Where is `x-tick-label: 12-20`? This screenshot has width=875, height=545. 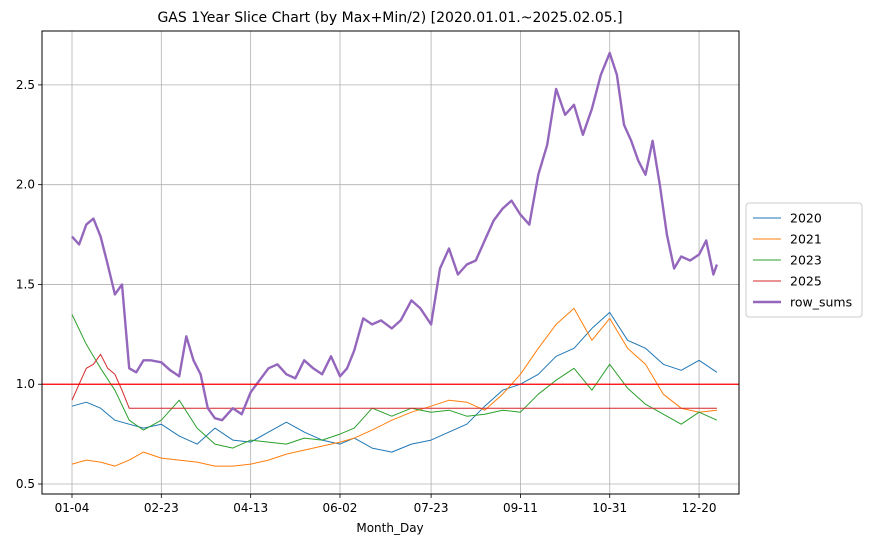
x-tick-label: 12-20 is located at coordinates (699, 508).